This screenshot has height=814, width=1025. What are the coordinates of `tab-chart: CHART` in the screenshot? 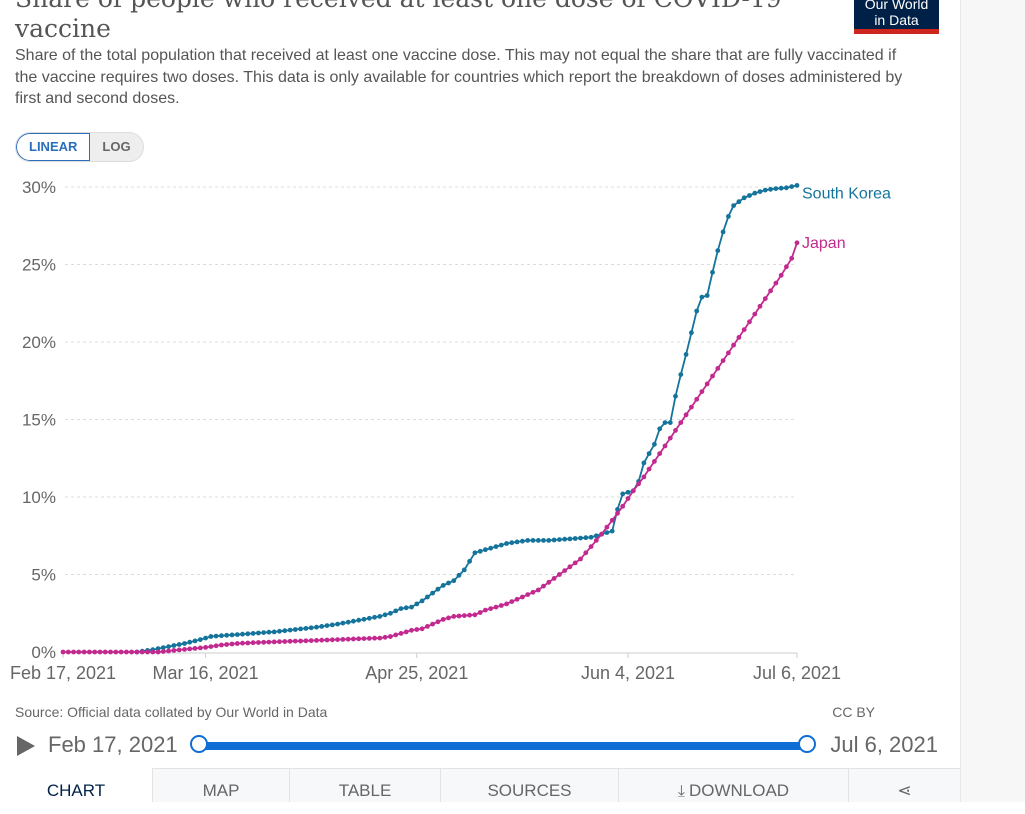 It's located at (76, 785).